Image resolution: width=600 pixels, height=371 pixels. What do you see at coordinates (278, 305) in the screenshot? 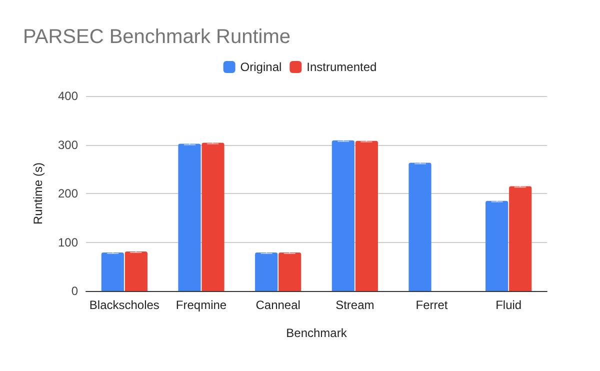
I see `x-tick-label: Canneal` at bounding box center [278, 305].